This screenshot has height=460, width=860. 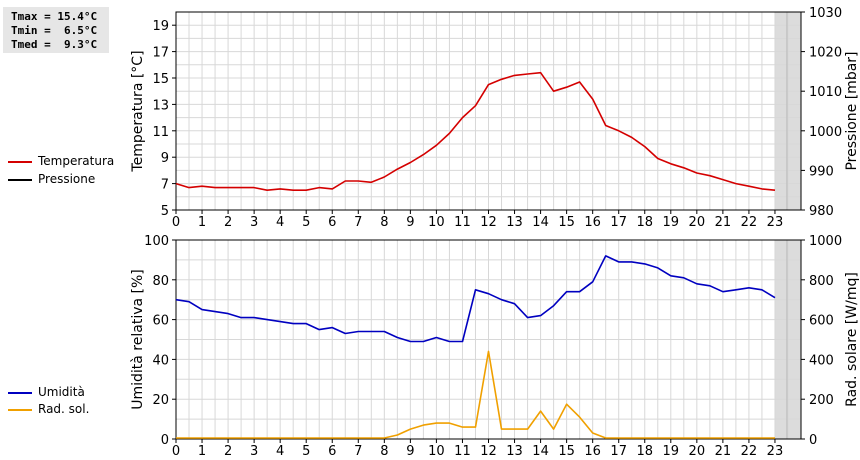 What do you see at coordinates (852, 110) in the screenshot?
I see `y-right-axis-title: Pressione [mbar]` at bounding box center [852, 110].